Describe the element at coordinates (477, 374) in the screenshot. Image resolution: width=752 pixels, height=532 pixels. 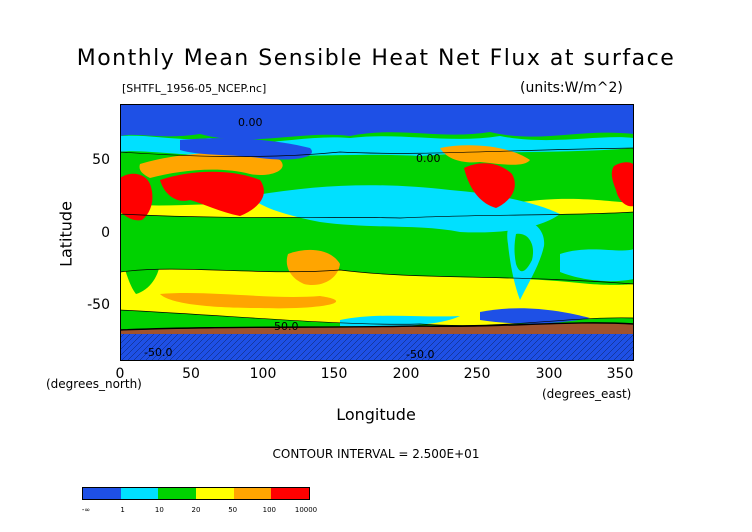
I see `x-tick-250: 250` at that location.